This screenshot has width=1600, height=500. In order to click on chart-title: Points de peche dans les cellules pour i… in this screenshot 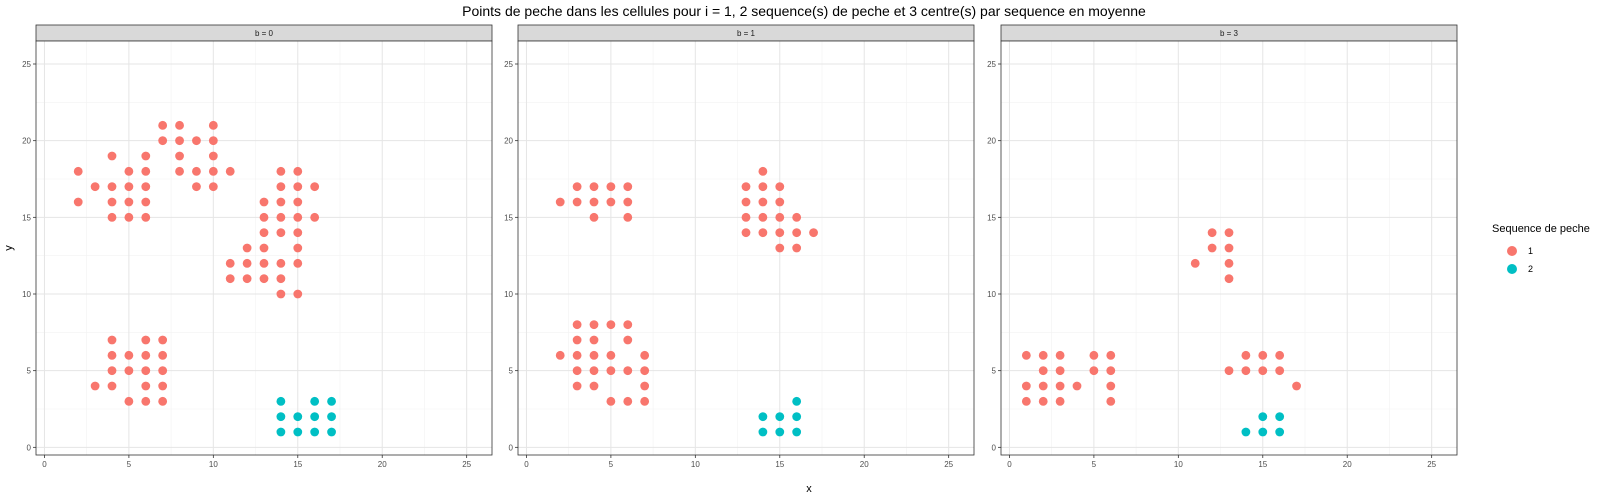, I will do `click(804, 11)`.